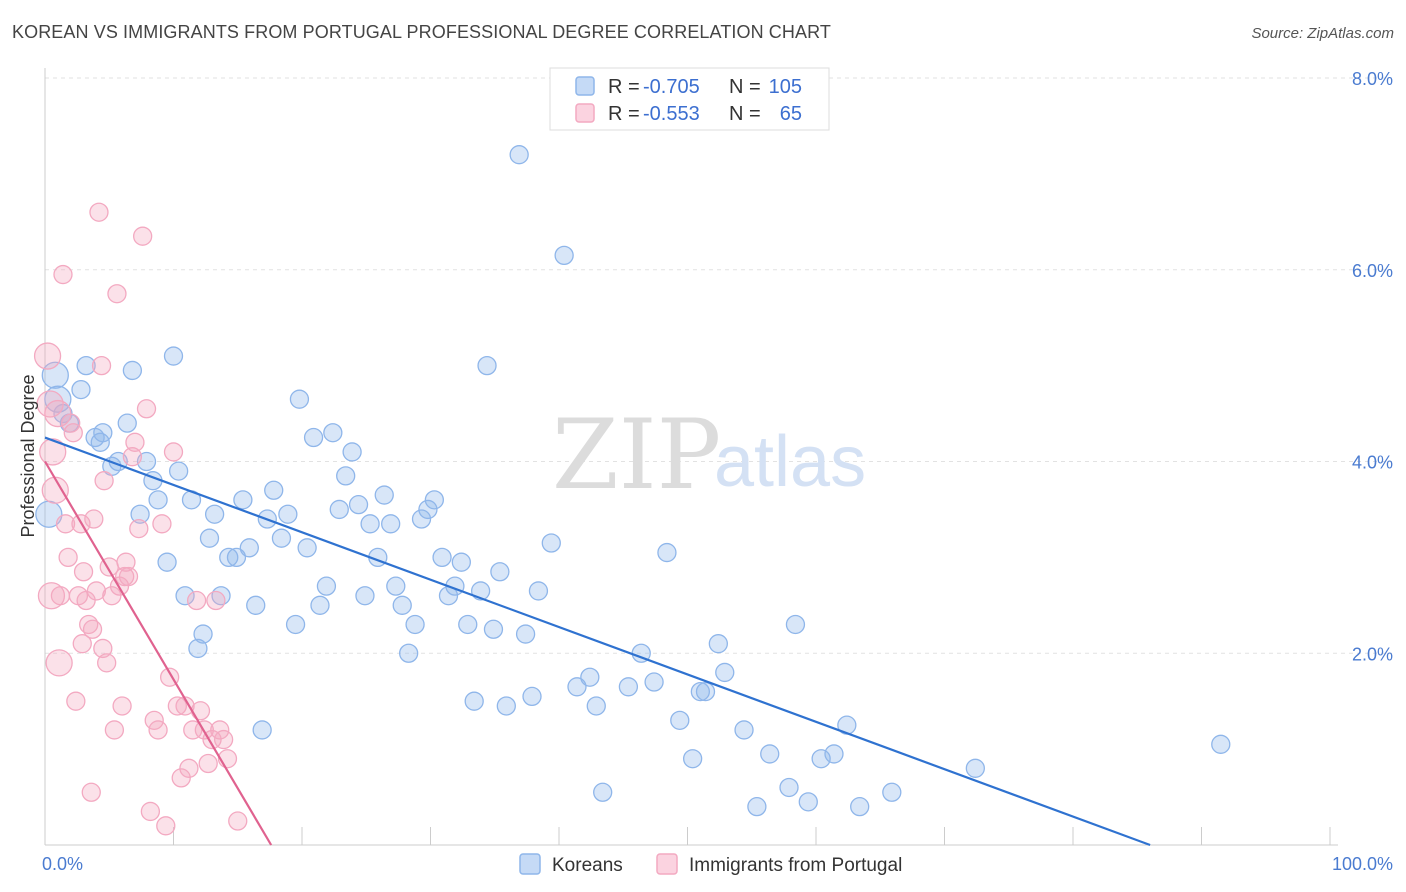  Describe the element at coordinates (1372, 271) in the screenshot. I see `y-tick-label-2: 6.0%` at that location.